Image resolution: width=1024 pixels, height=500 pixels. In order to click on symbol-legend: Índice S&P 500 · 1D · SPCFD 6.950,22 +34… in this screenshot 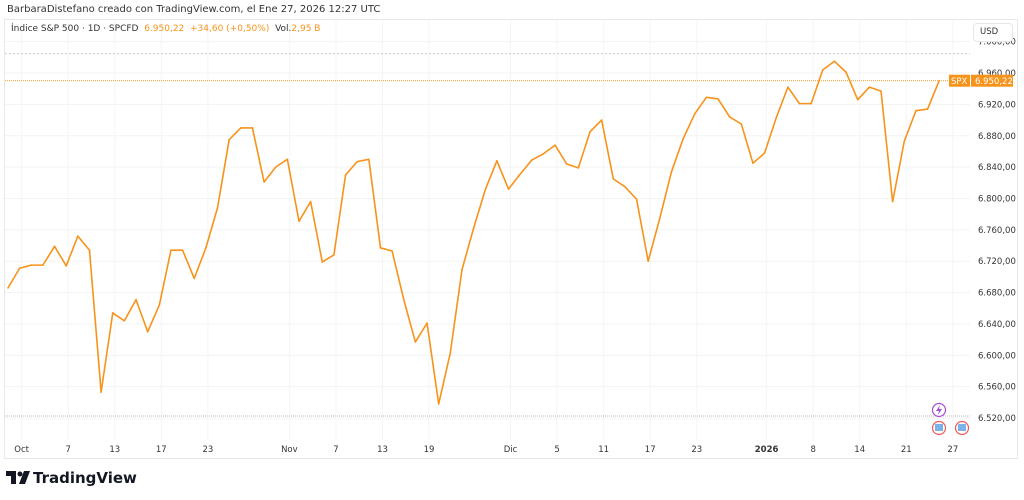, I will do `click(165, 29)`.